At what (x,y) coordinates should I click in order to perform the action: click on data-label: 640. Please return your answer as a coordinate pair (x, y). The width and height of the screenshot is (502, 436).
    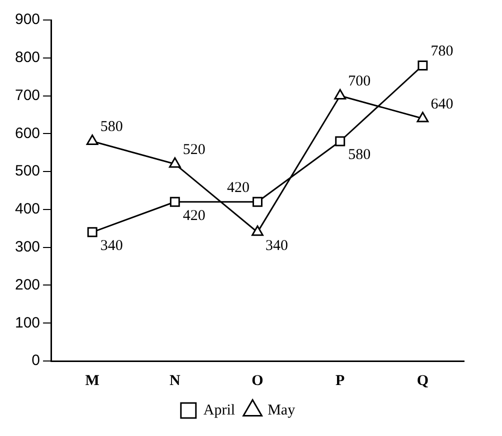
    Looking at the image, I should click on (442, 104).